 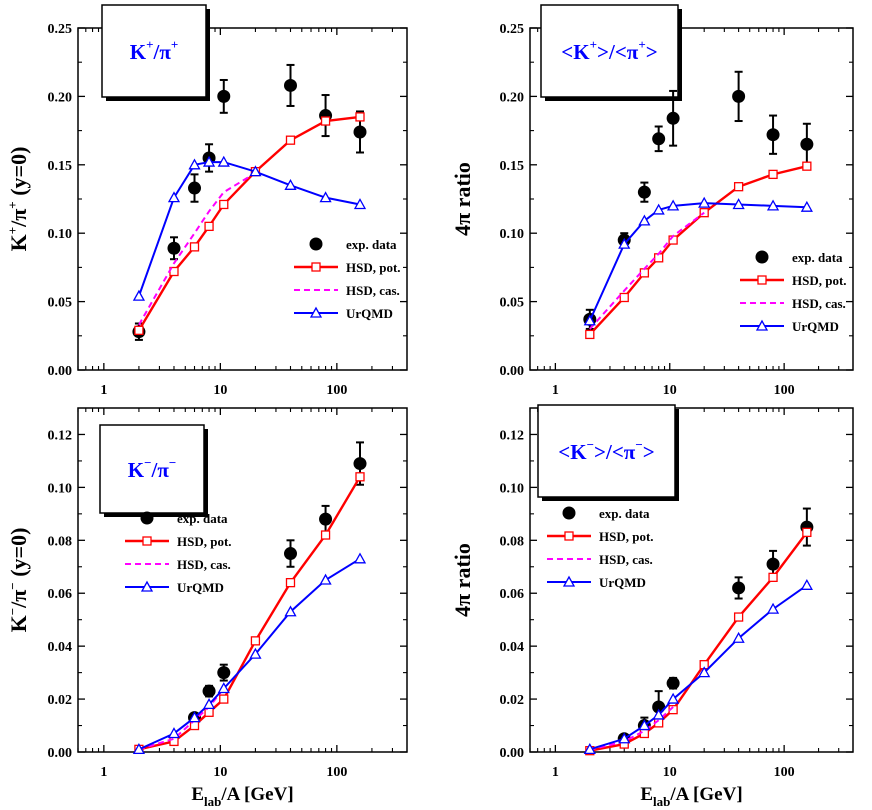 I want to click on panel-title-mid: >/<π, so click(x=618, y=52).